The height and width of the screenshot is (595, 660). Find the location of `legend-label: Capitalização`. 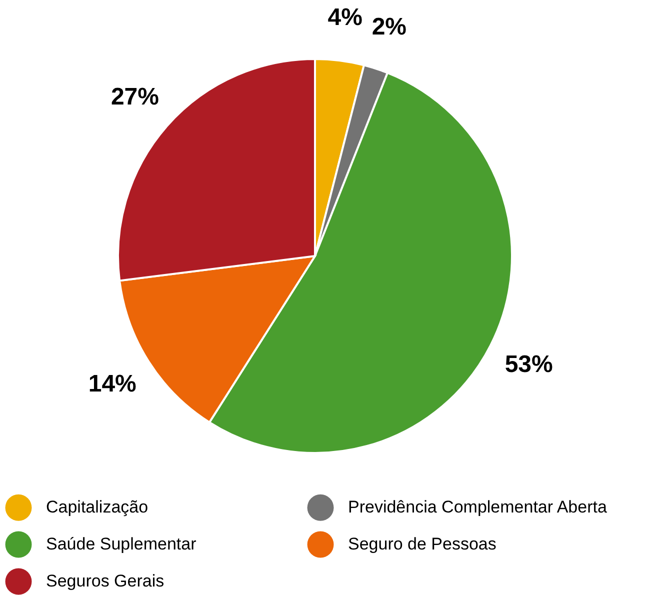

legend-label: Capitalização is located at coordinates (97, 507).